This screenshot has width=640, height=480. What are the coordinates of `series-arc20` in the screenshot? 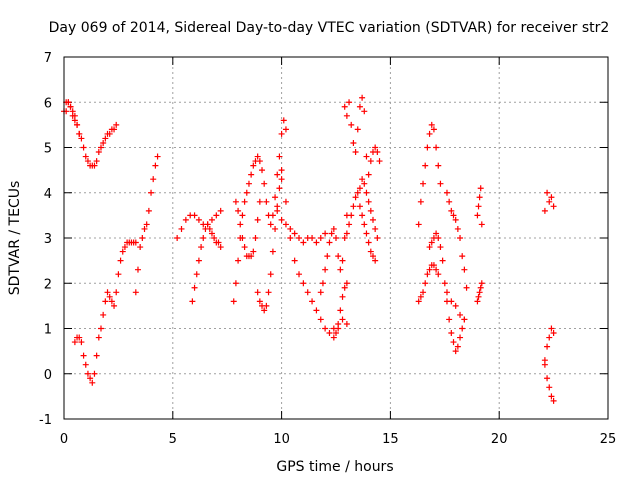 It's located at (456, 240).